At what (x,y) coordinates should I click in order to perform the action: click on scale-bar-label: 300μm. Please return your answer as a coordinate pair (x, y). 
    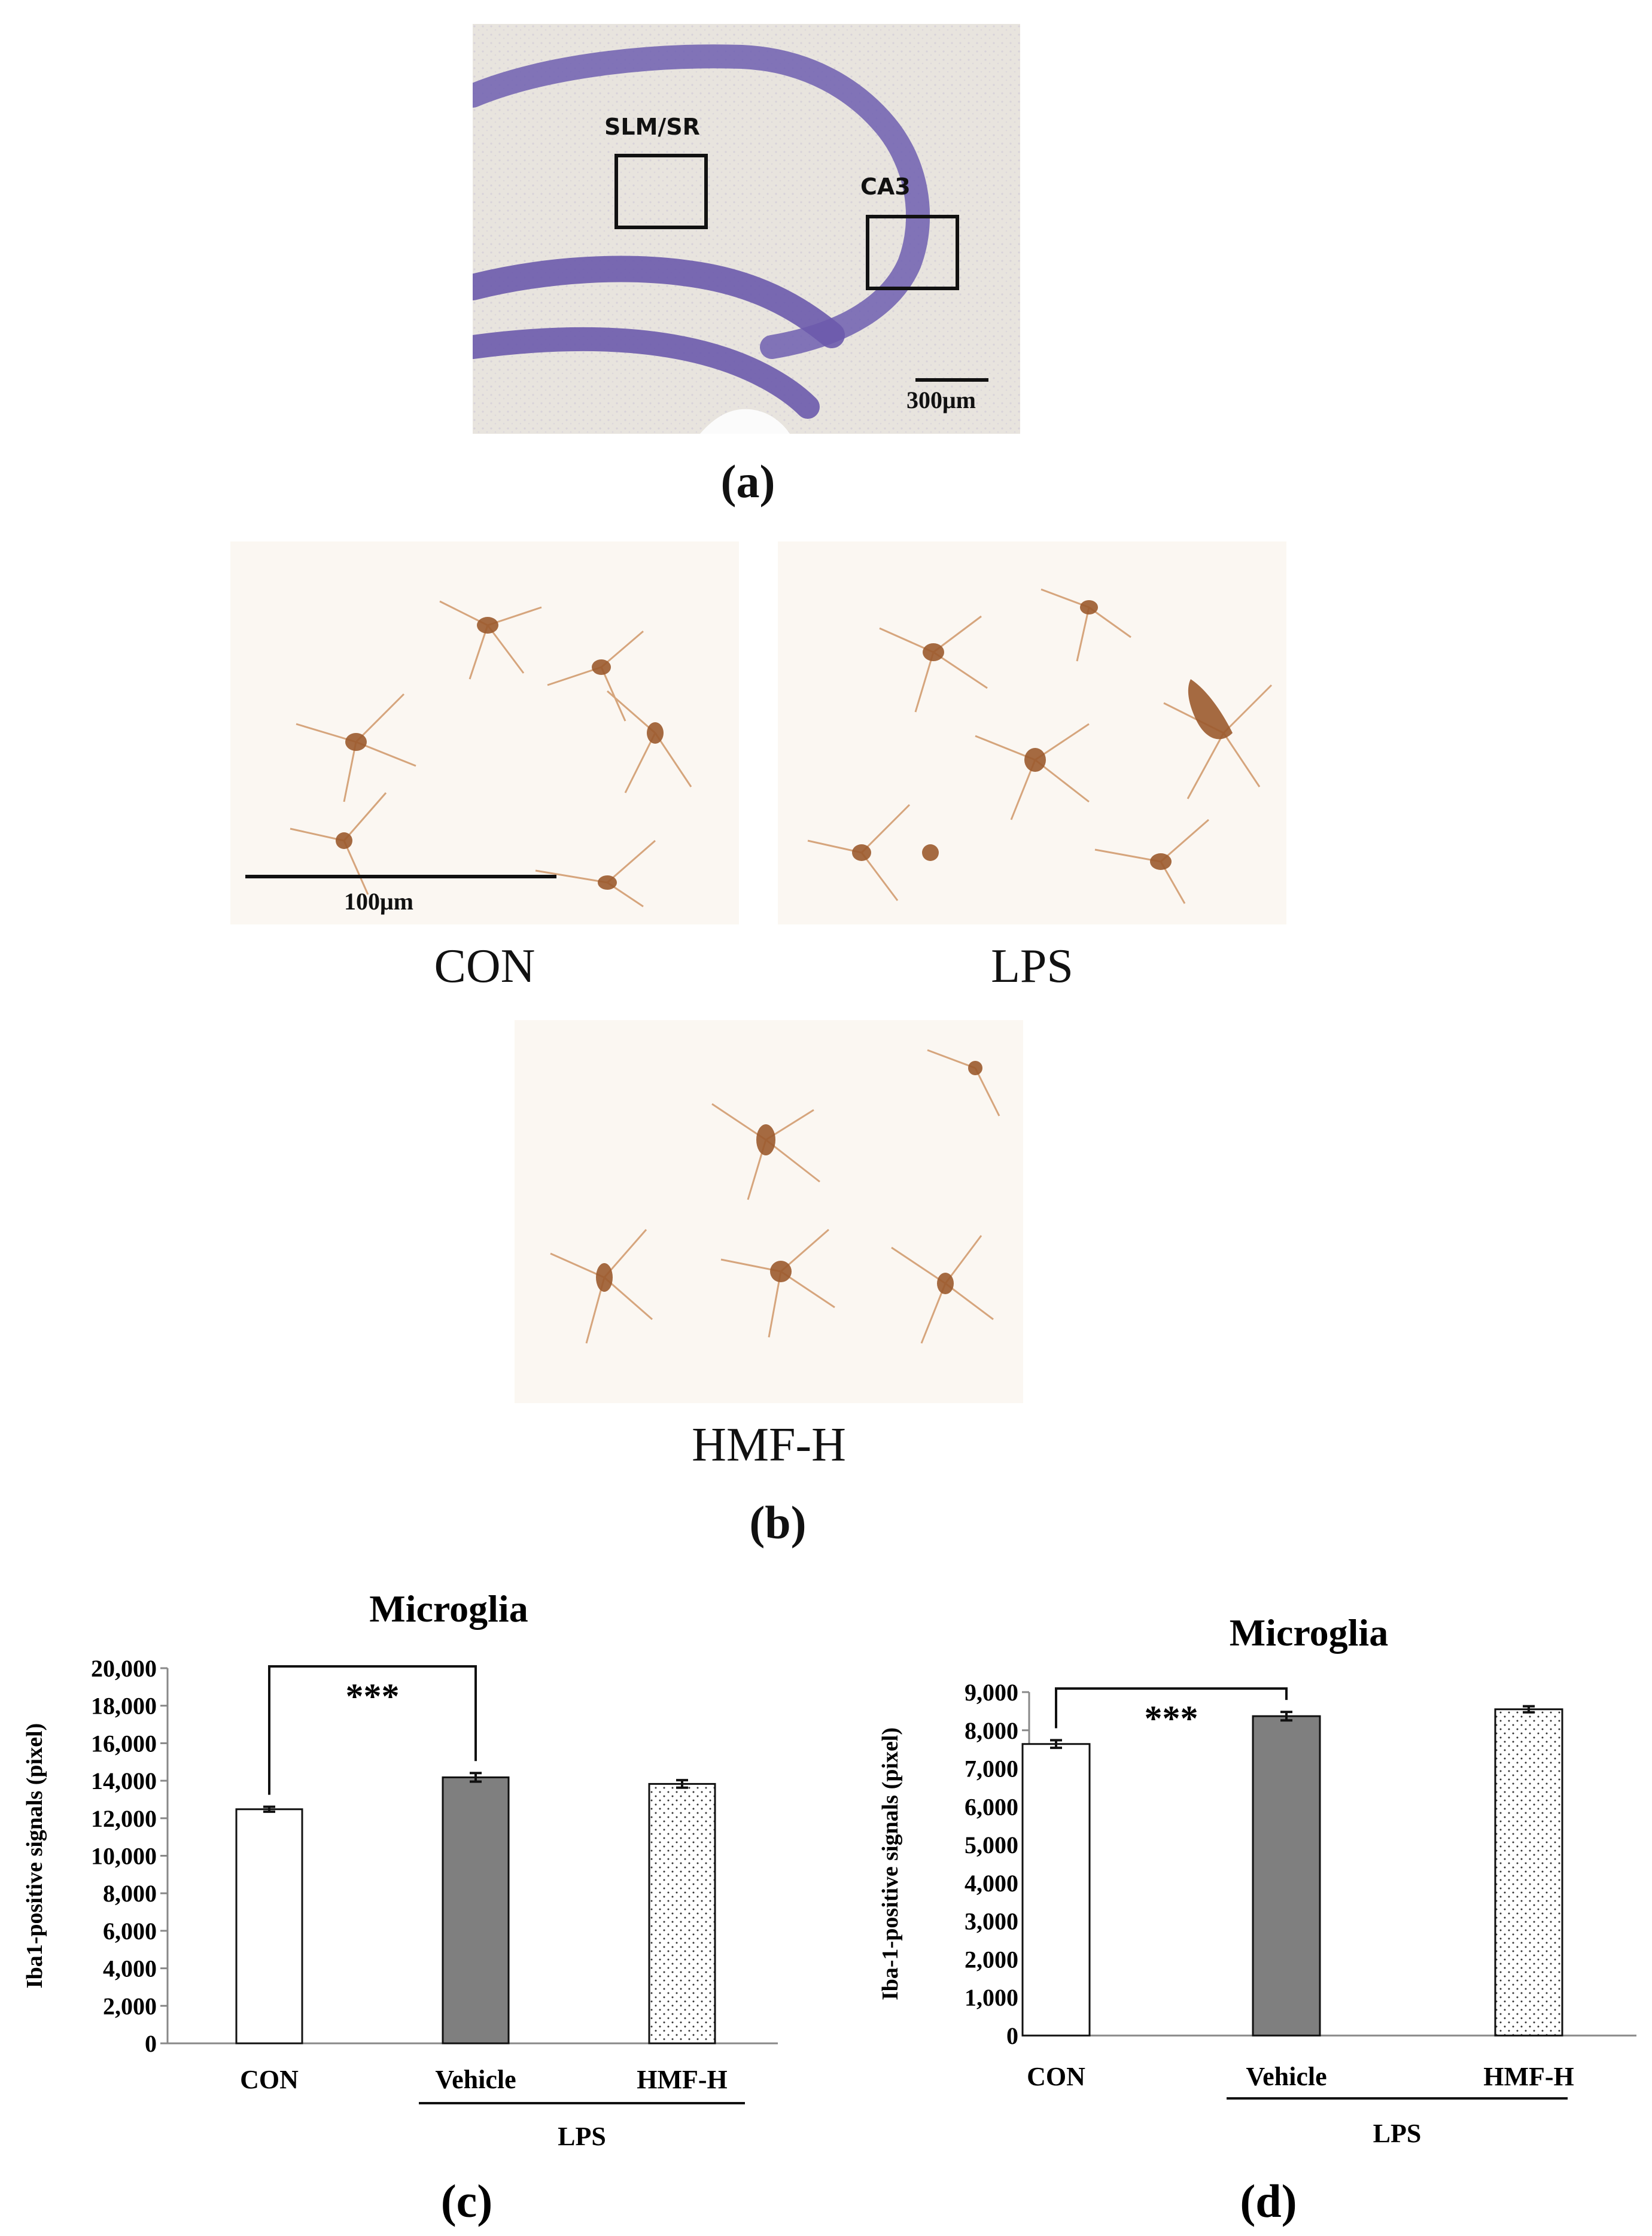
    Looking at the image, I should click on (941, 400).